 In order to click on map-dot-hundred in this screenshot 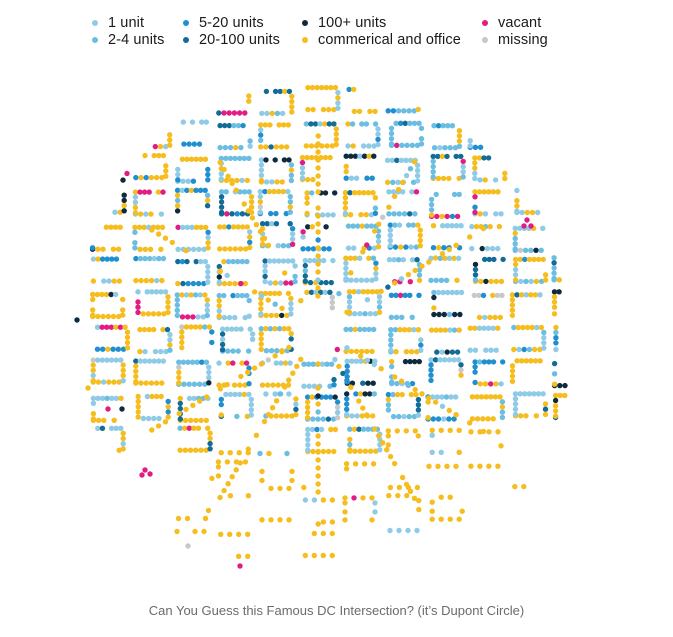, I will do `click(177, 211)`.